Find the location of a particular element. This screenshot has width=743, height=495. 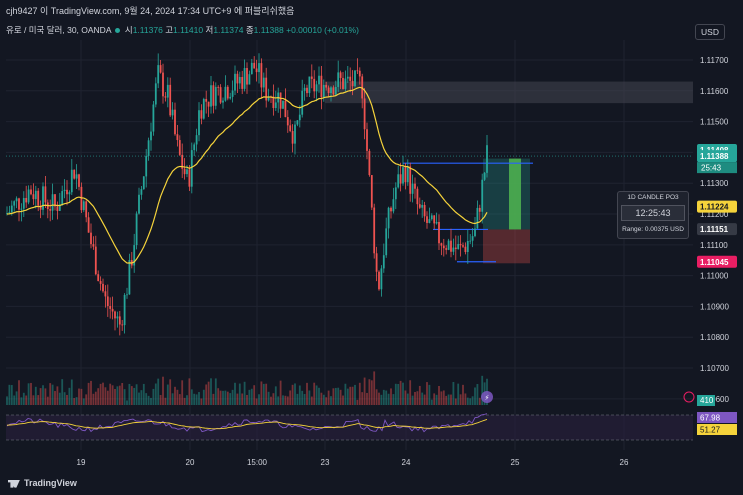

close-value: 1.11388 is located at coordinates (268, 30).